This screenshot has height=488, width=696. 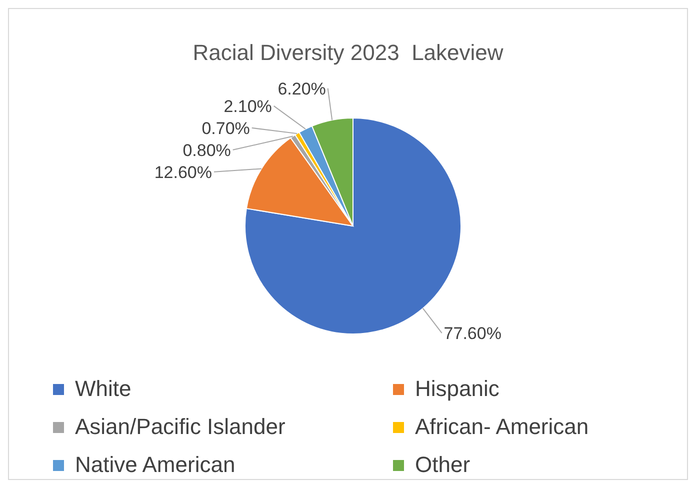 What do you see at coordinates (206, 150) in the screenshot?
I see `data-label: 0.80%` at bounding box center [206, 150].